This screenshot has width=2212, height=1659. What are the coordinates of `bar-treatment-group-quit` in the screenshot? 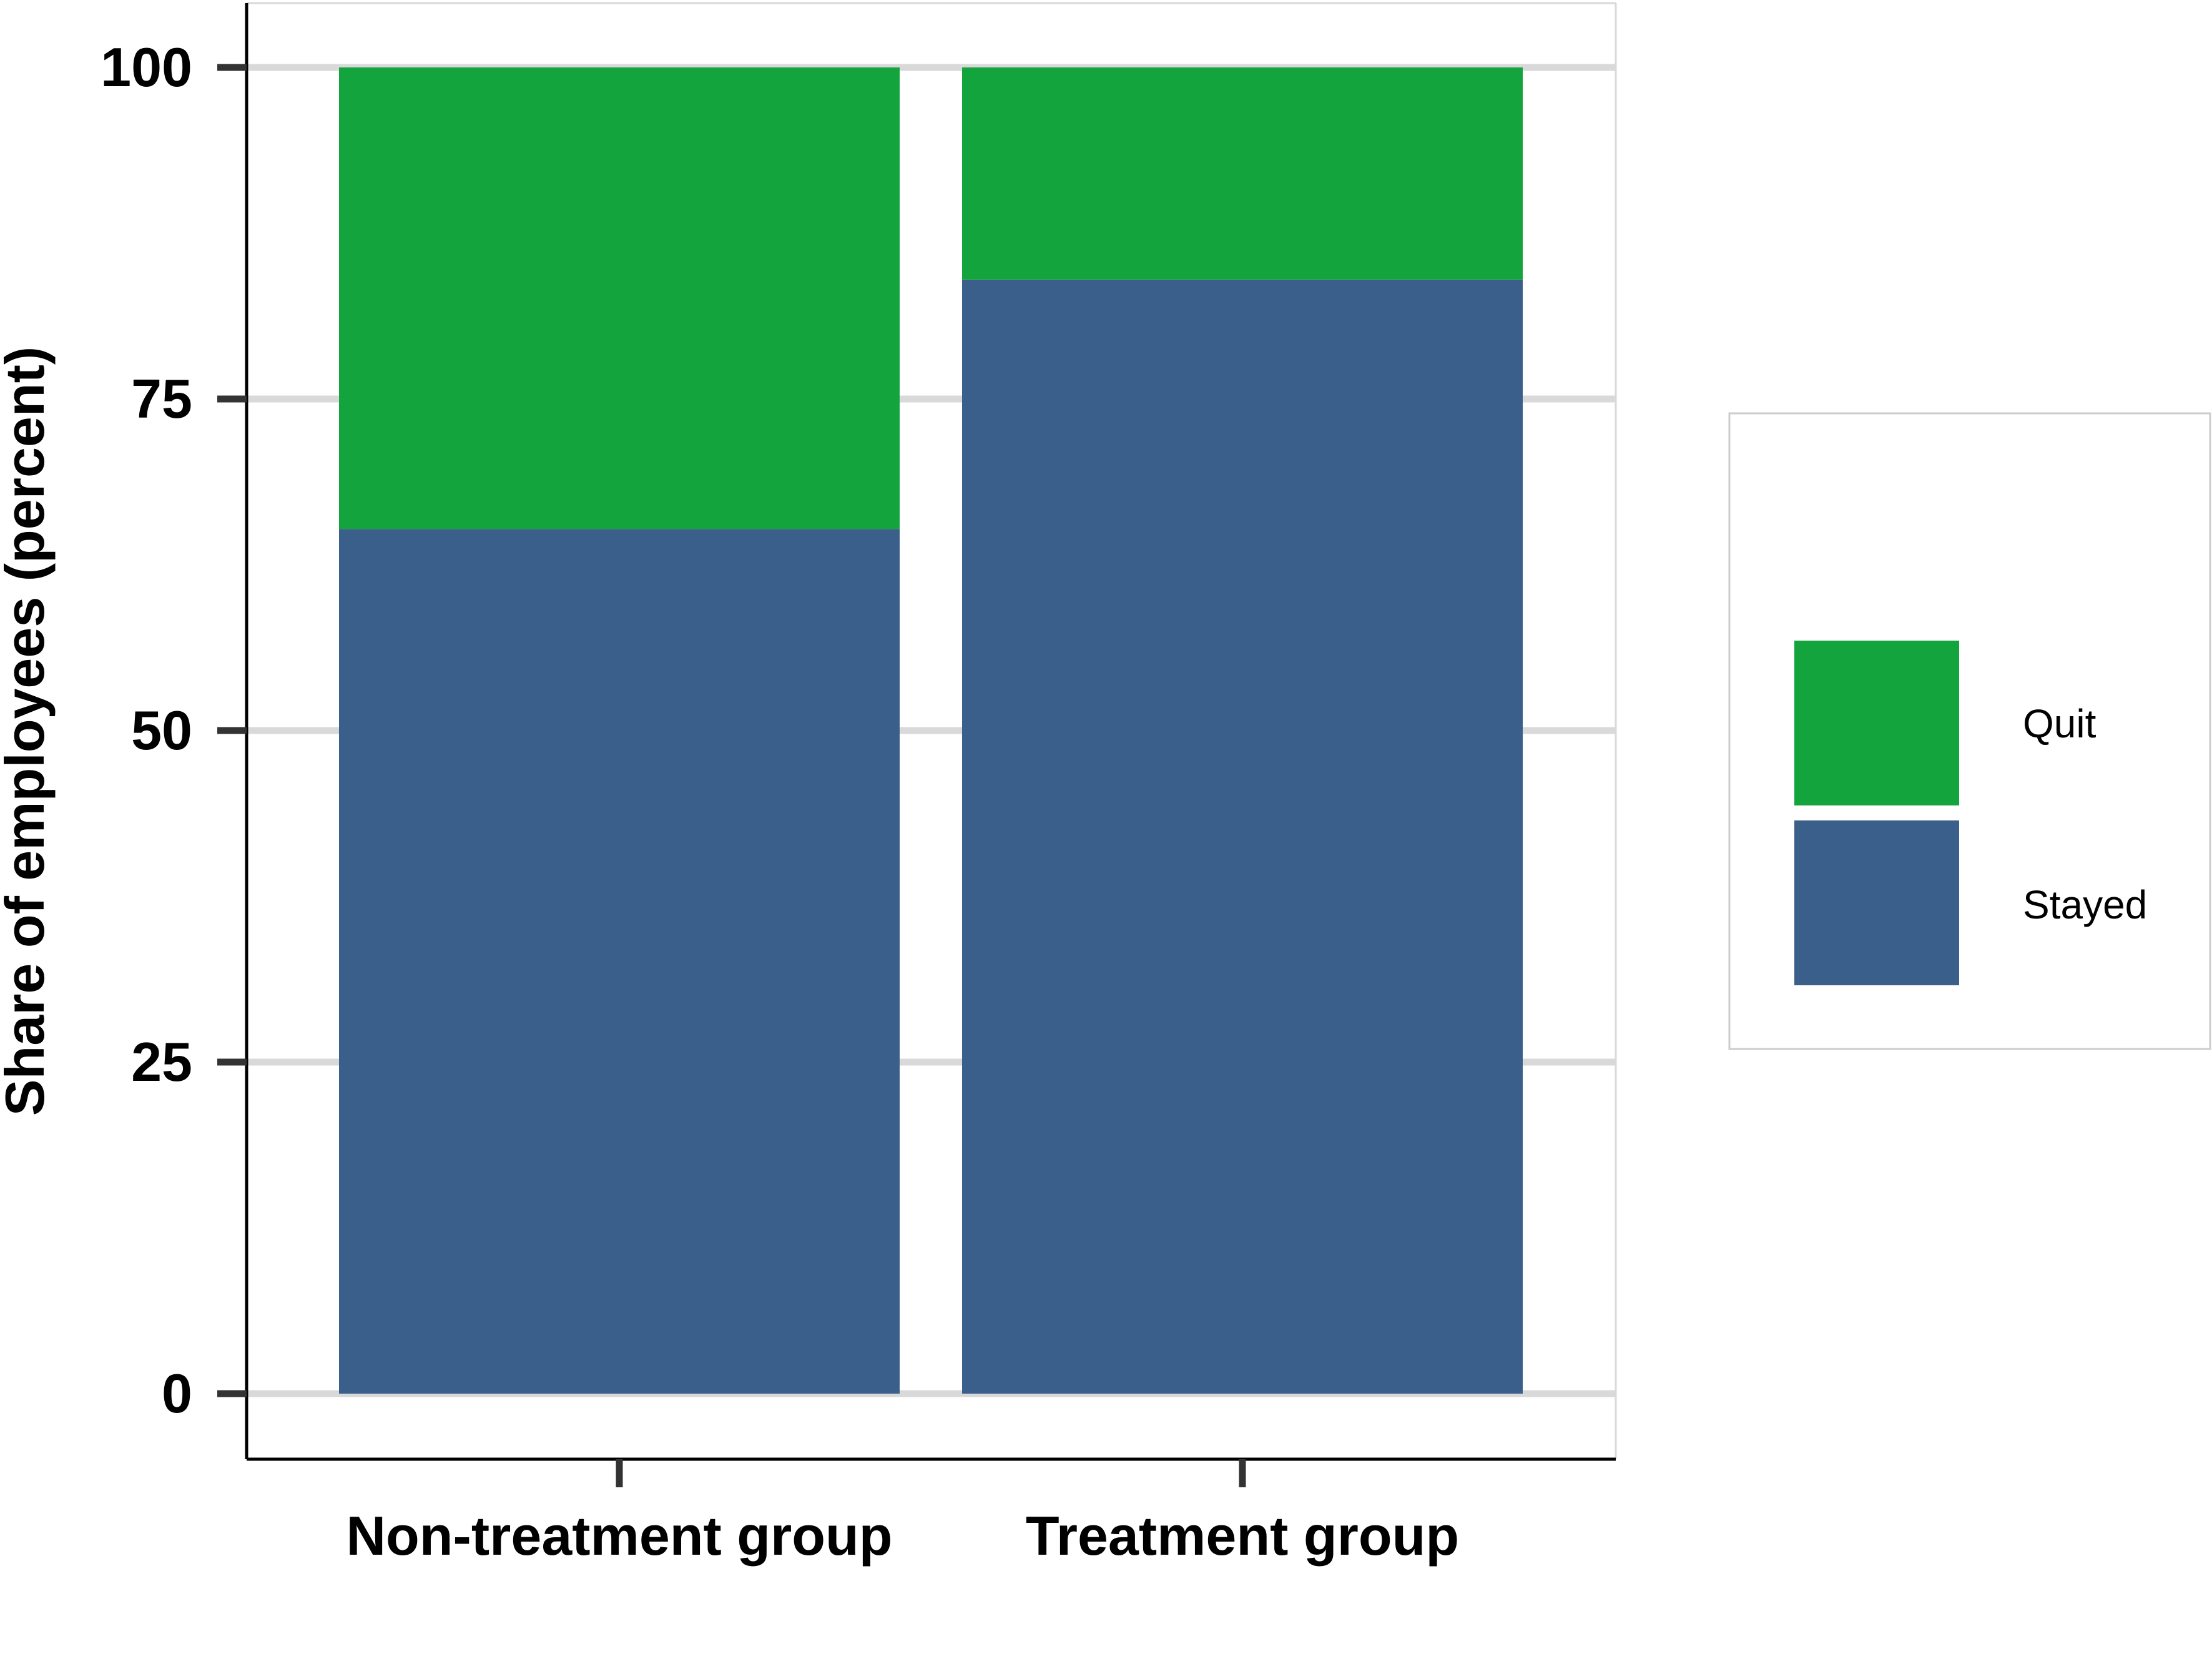 It's located at (1242, 173).